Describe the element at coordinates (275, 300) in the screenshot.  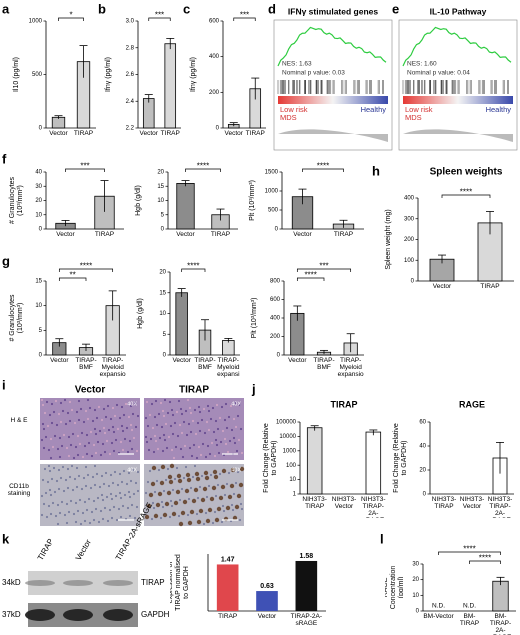
I see `y-tick-label: 600` at that location.